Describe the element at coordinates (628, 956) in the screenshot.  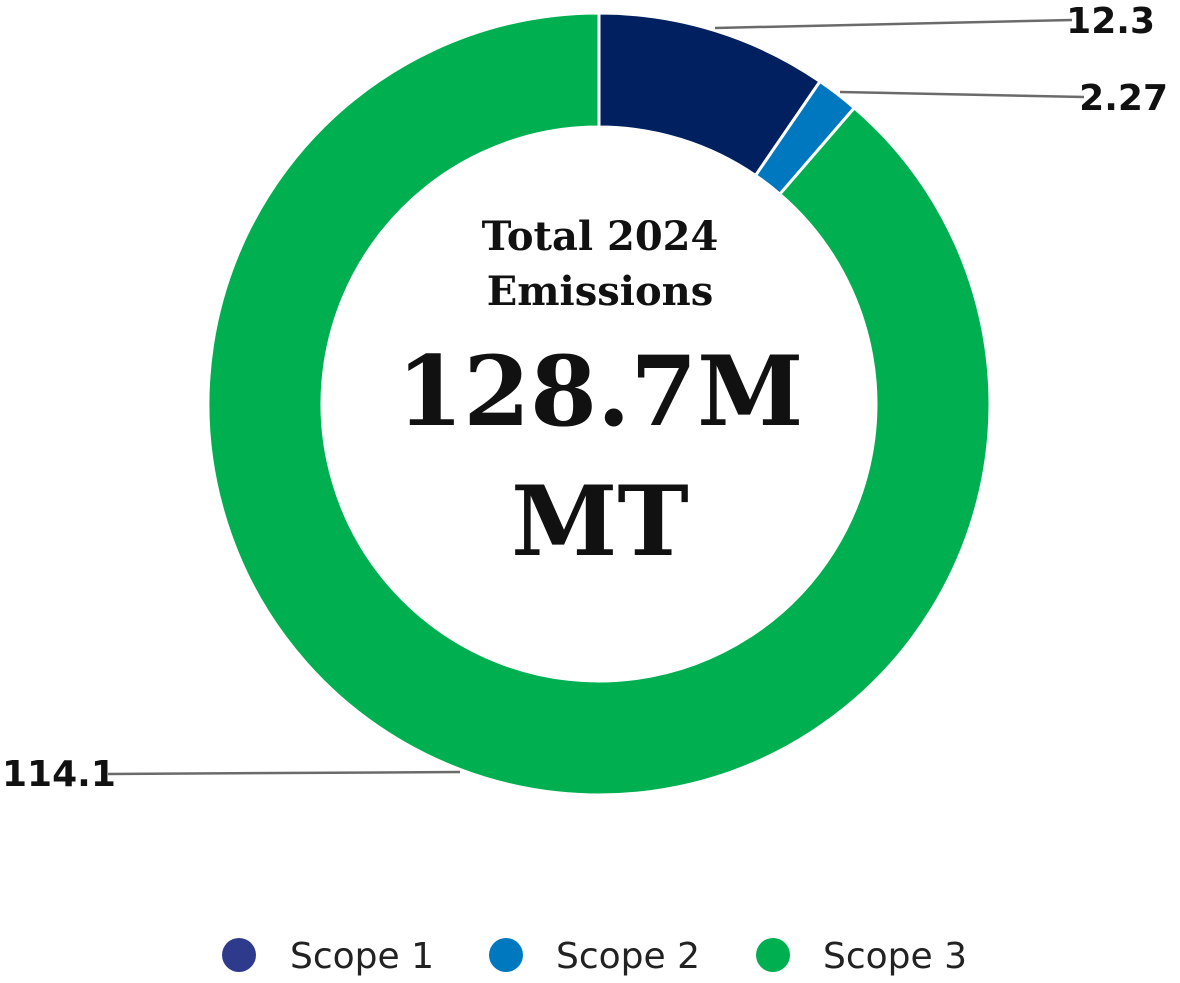
I see `legend-label-scope-2: Scope 2` at that location.